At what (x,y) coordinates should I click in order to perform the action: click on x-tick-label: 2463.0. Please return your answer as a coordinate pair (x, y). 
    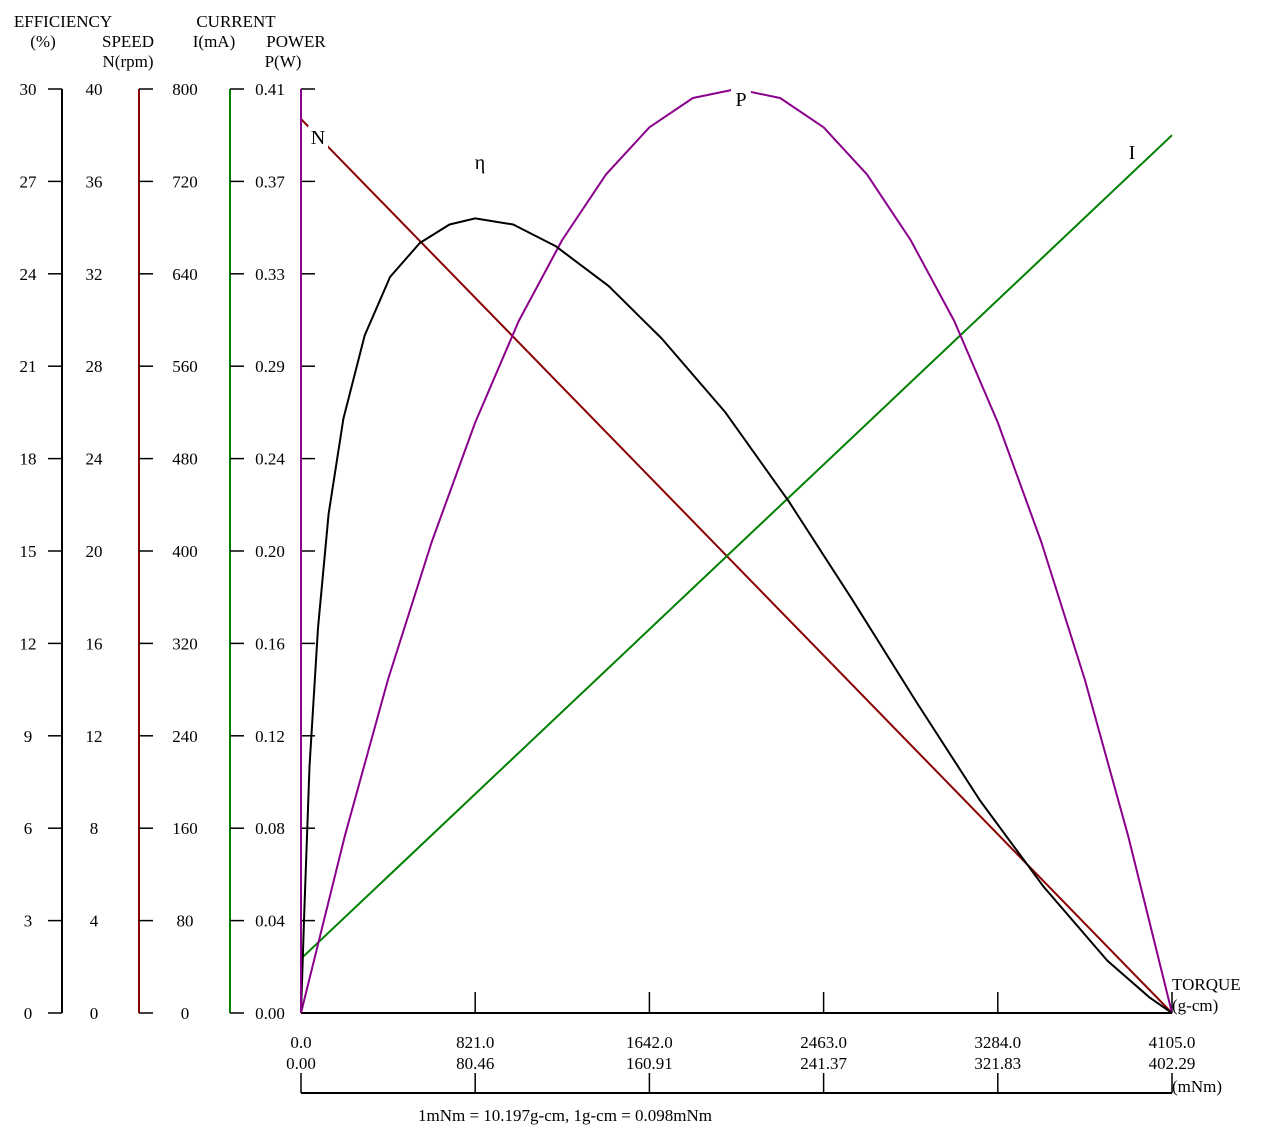
    Looking at the image, I should click on (823, 1042).